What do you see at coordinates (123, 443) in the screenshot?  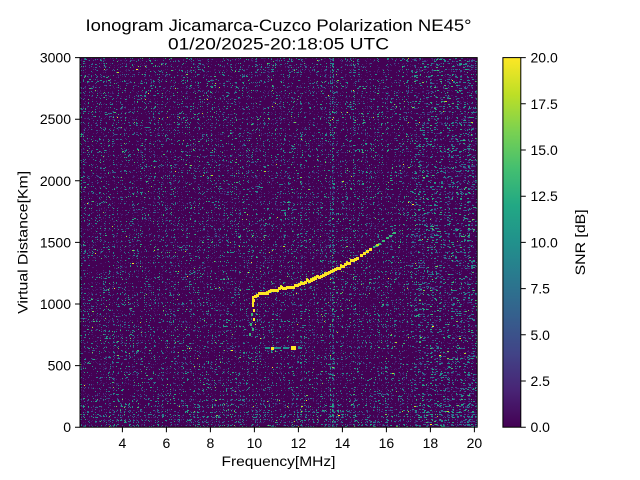 I see `svg-text: 4` at bounding box center [123, 443].